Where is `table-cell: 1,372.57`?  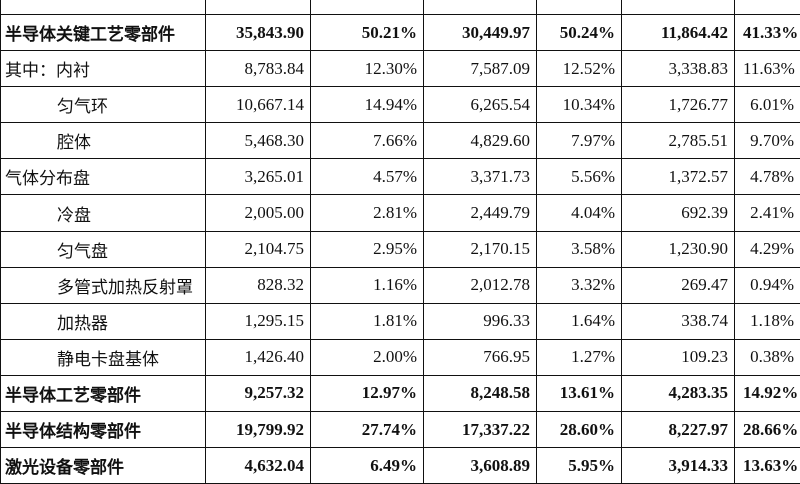 table-cell: 1,372.57 is located at coordinates (678, 177).